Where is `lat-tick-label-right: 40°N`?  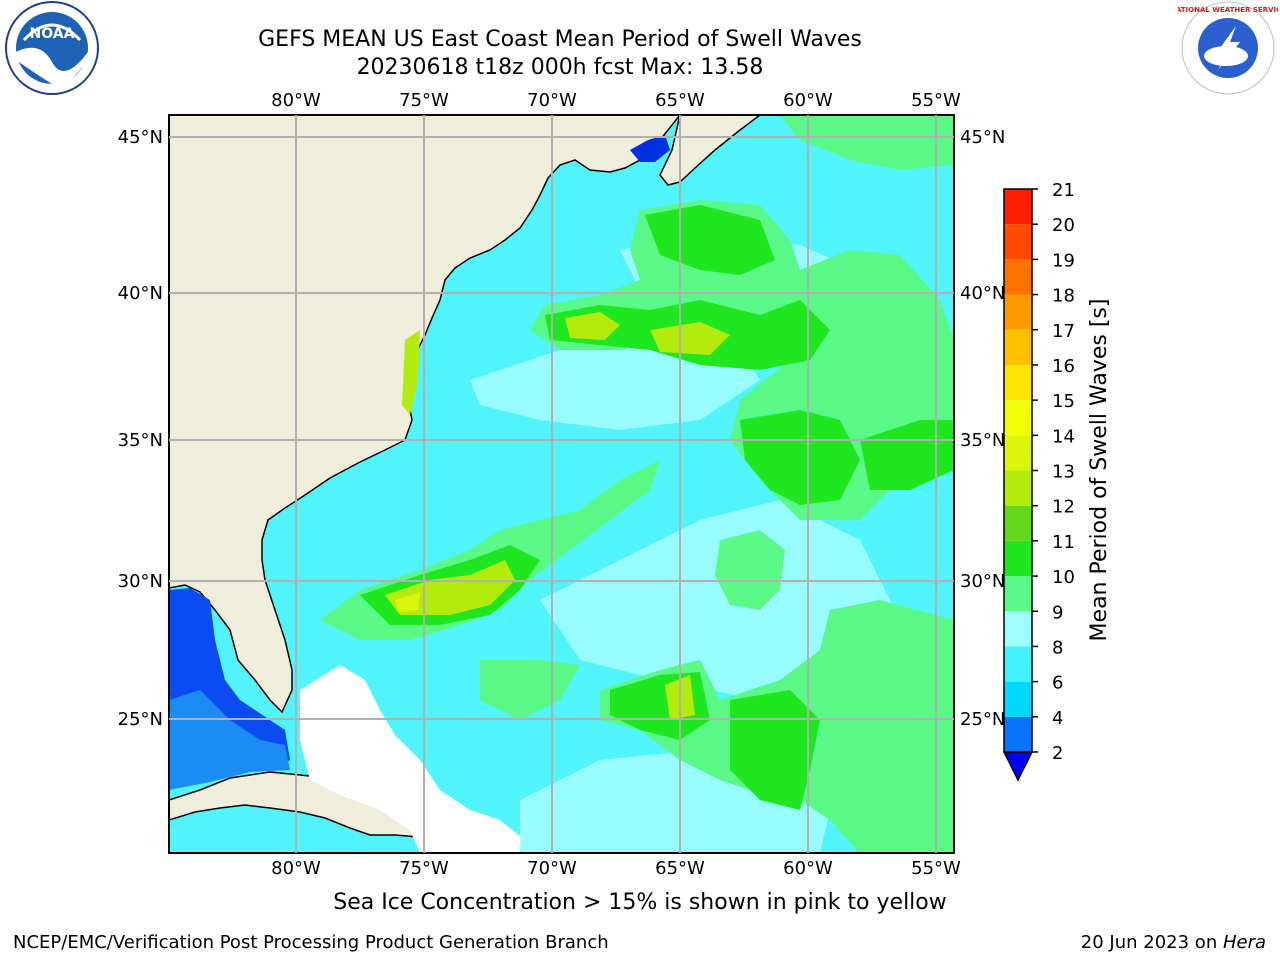 lat-tick-label-right: 40°N is located at coordinates (982, 293).